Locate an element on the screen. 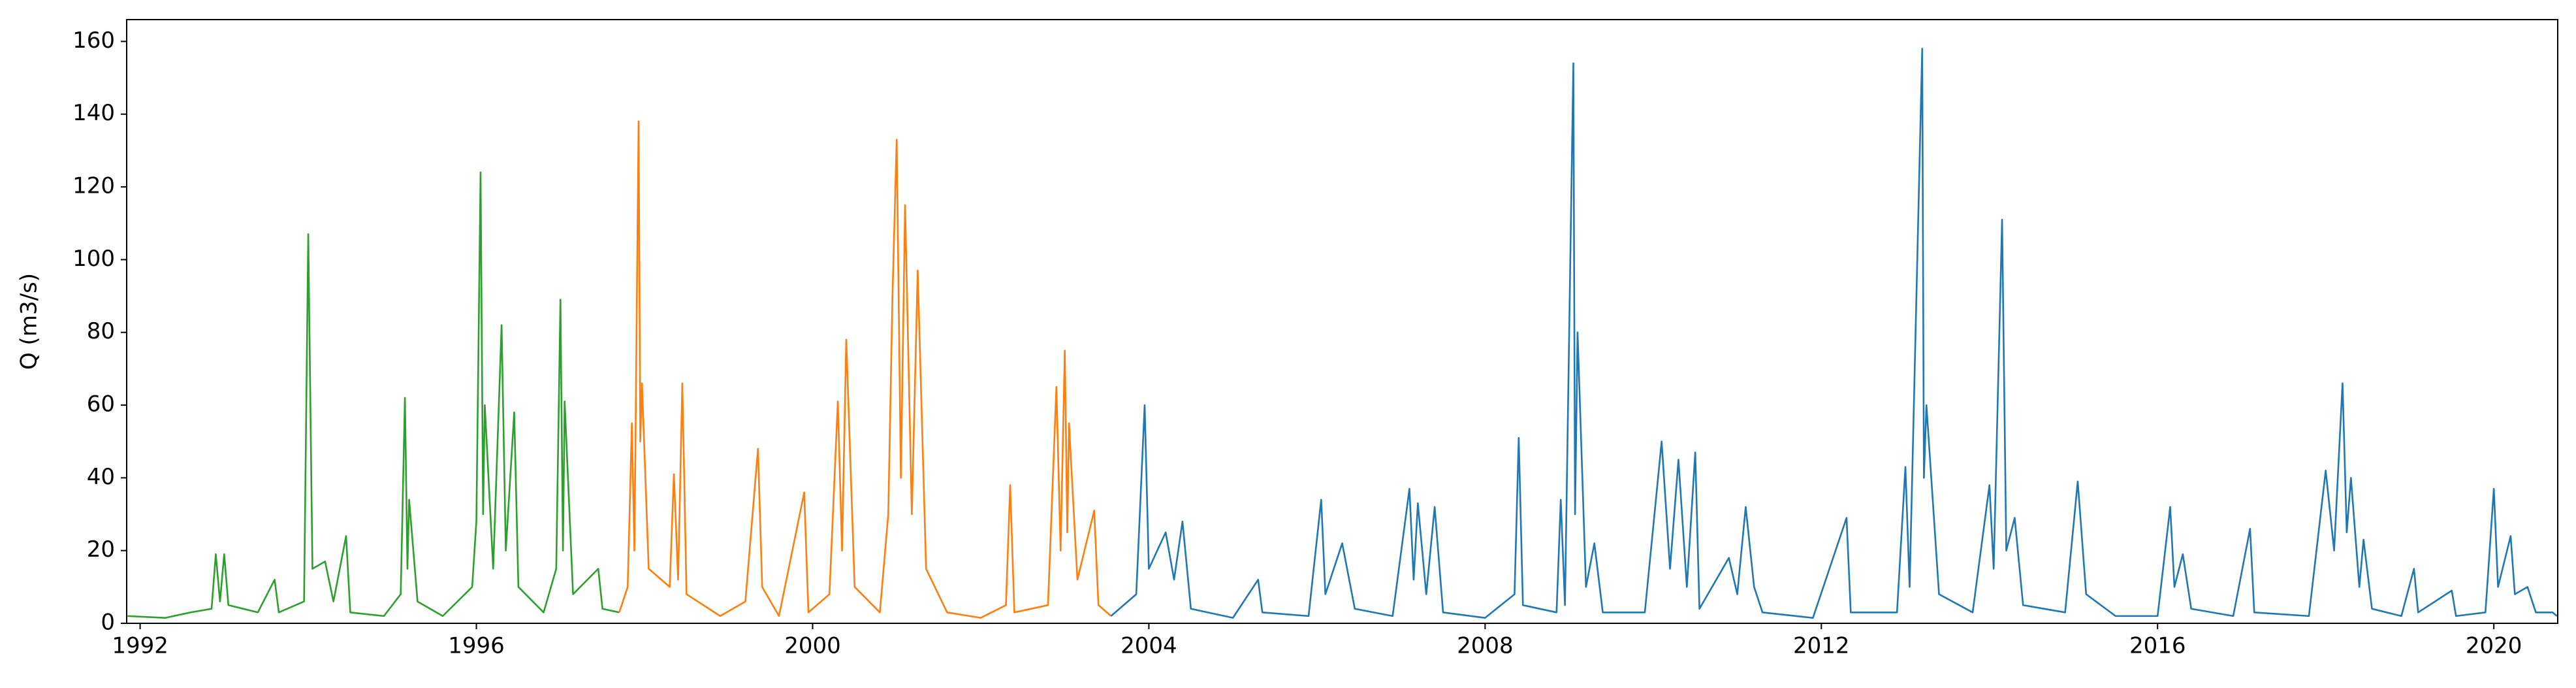 This screenshot has height=688, width=2576. x-tick-label: 1992 is located at coordinates (140, 646).